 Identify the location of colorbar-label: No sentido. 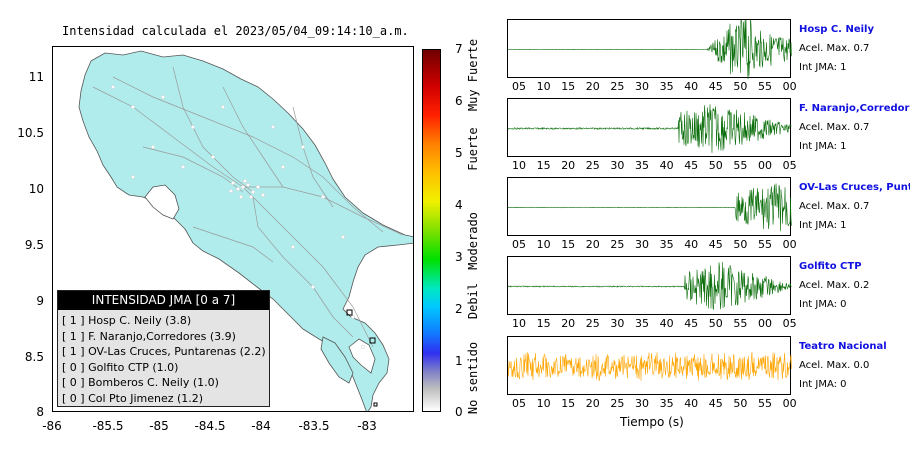
(473, 378).